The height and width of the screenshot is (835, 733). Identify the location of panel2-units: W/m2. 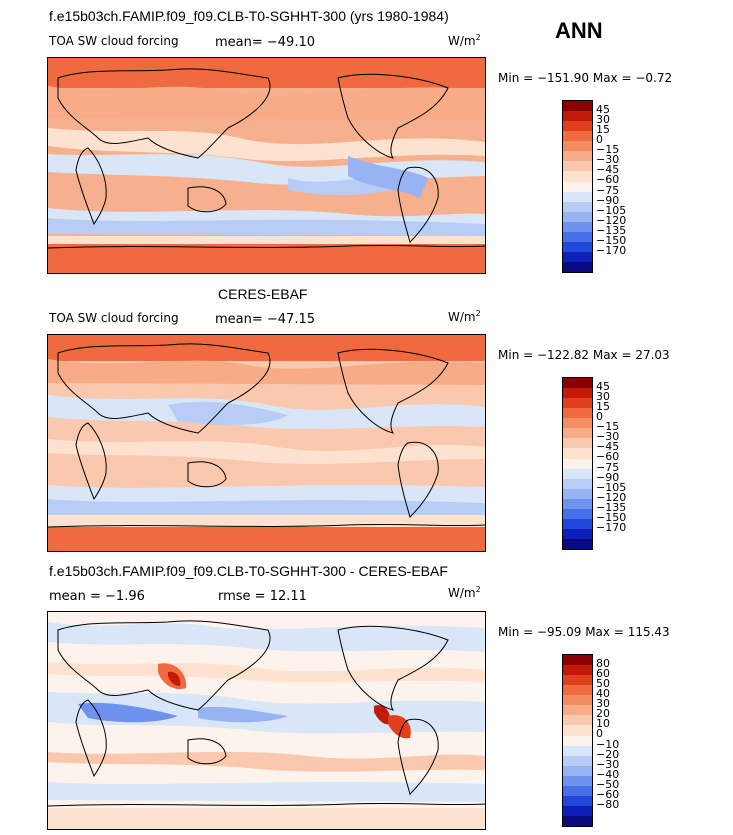
(464, 316).